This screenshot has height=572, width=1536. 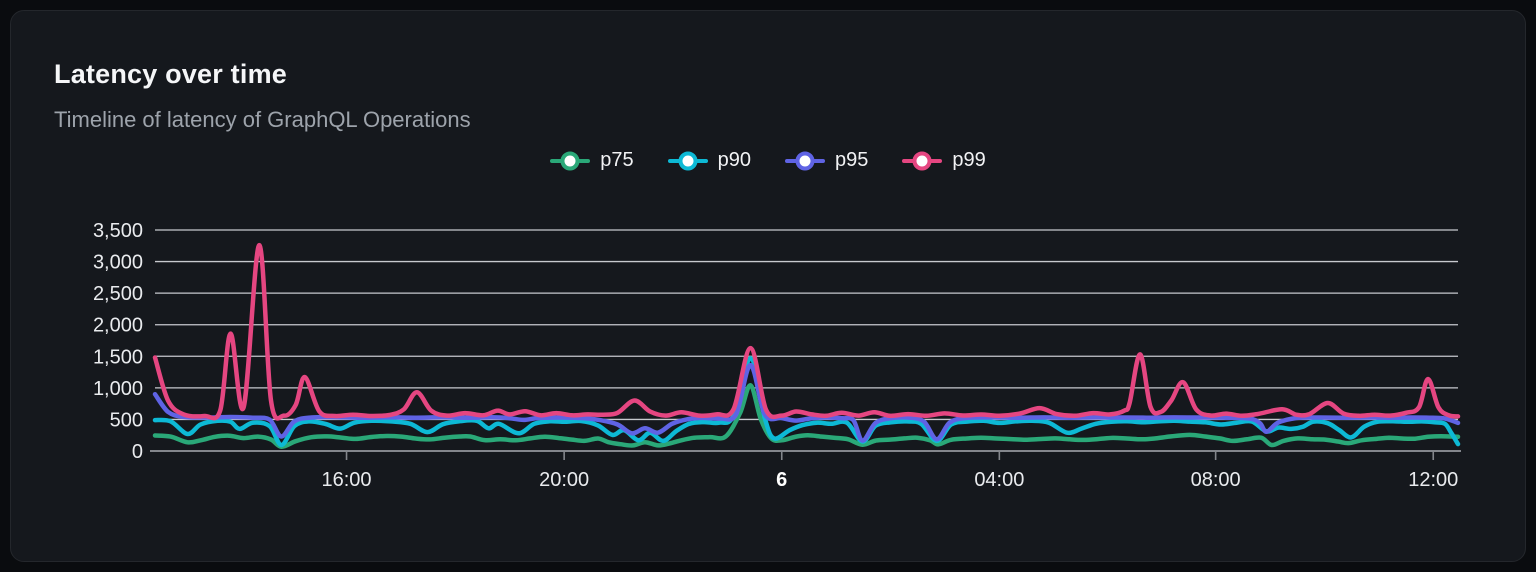 I want to click on legend-item-p99: p99, so click(x=944, y=160).